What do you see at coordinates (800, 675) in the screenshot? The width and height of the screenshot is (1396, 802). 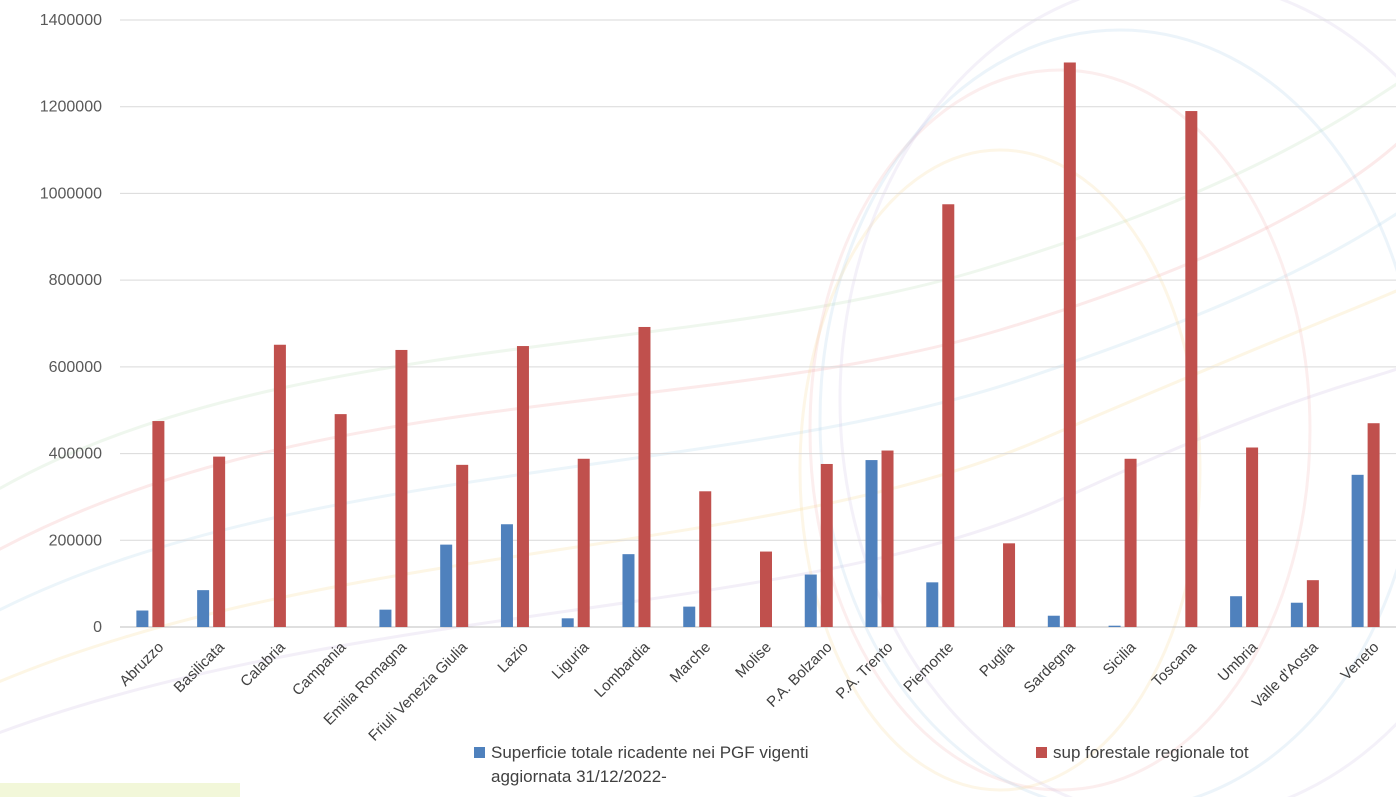 I see `x-category-label: P.A. Bolzano` at bounding box center [800, 675].